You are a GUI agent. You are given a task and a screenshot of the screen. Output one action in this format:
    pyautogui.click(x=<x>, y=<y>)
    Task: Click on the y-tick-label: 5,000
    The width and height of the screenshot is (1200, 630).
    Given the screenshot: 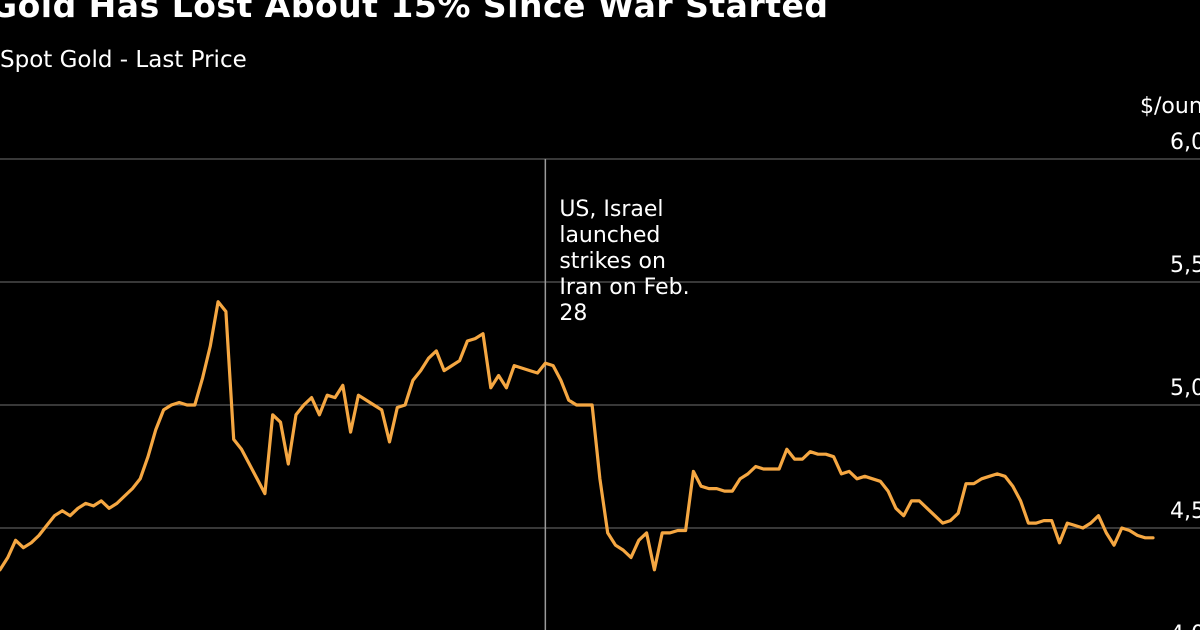 What is the action you would take?
    pyautogui.click(x=1185, y=388)
    